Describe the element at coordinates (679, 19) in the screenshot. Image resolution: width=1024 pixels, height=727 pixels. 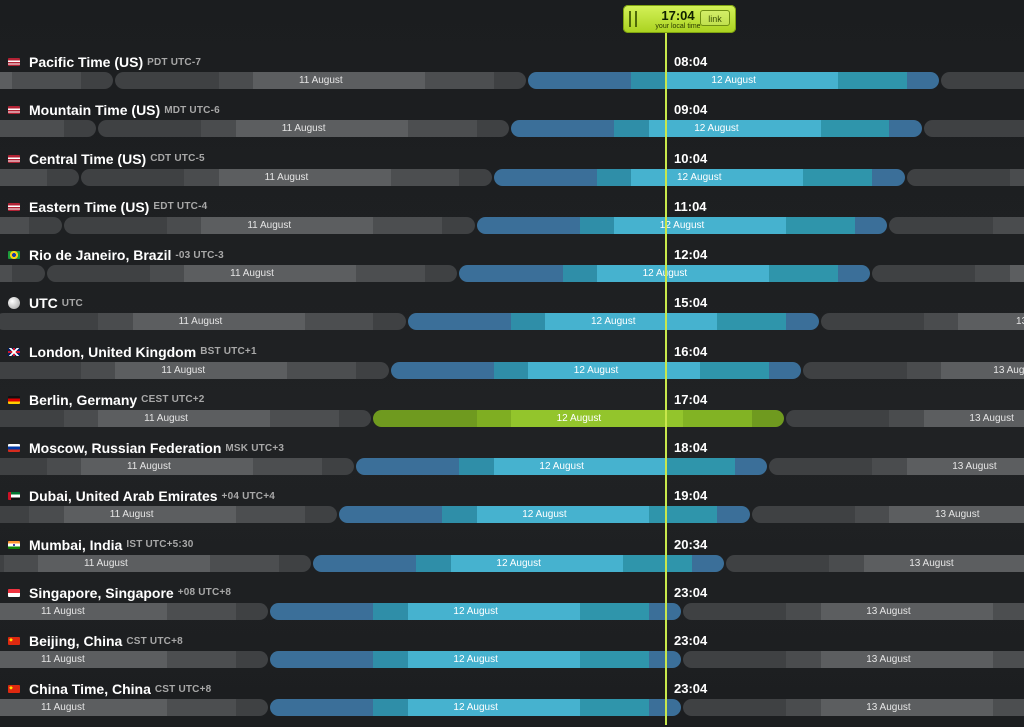
I see `current-time-badge: 17:04 your local time link` at that location.